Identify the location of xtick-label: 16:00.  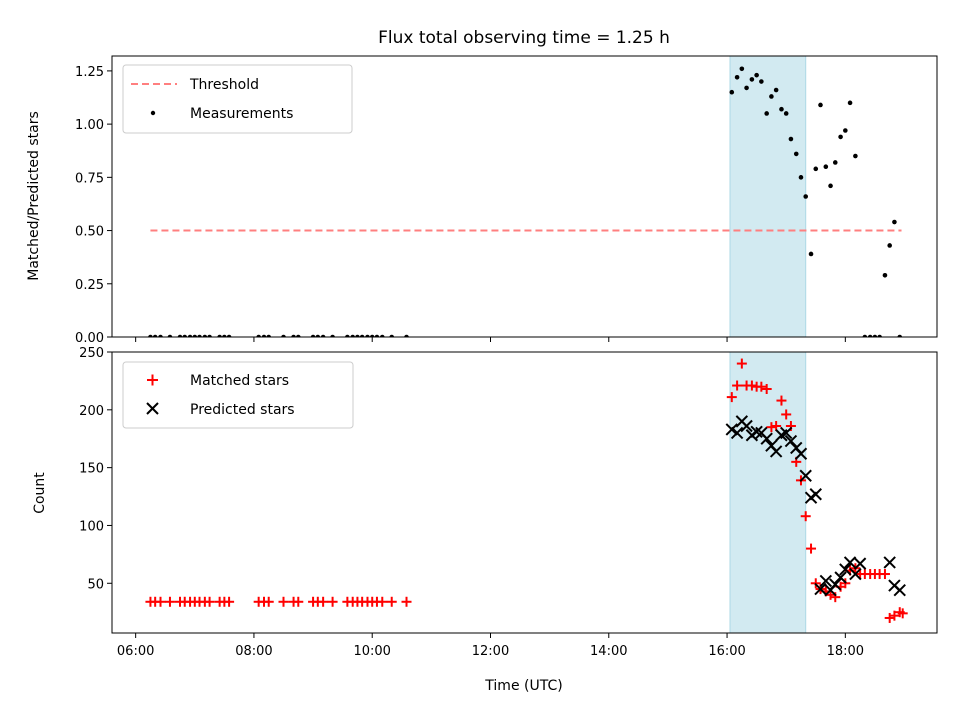
(726, 651).